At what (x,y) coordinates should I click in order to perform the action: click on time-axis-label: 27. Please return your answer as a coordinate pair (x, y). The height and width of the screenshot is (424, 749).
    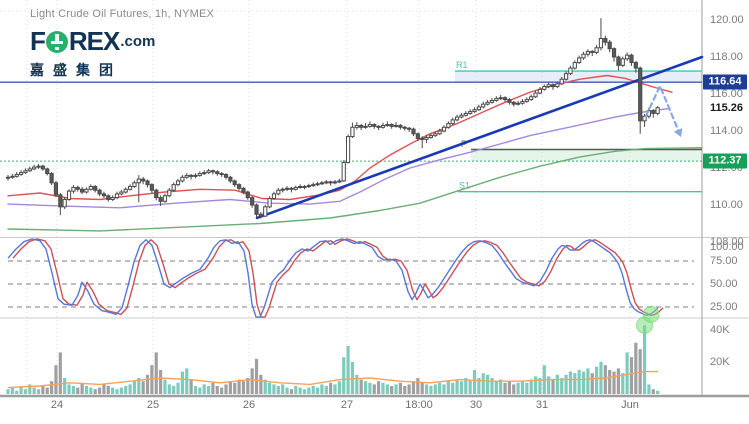
    Looking at the image, I should click on (347, 405).